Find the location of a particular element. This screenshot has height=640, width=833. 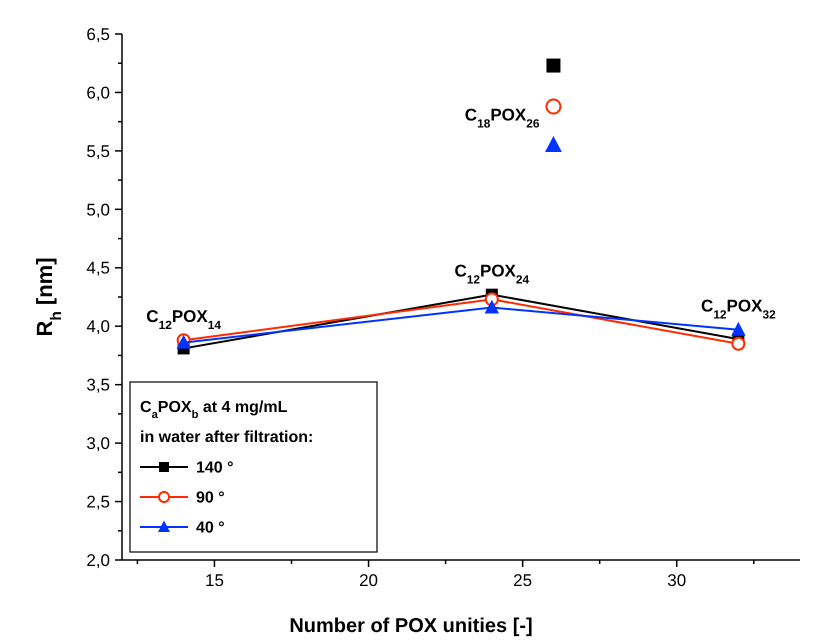

legend-label: 140 ° is located at coordinates (215, 468).